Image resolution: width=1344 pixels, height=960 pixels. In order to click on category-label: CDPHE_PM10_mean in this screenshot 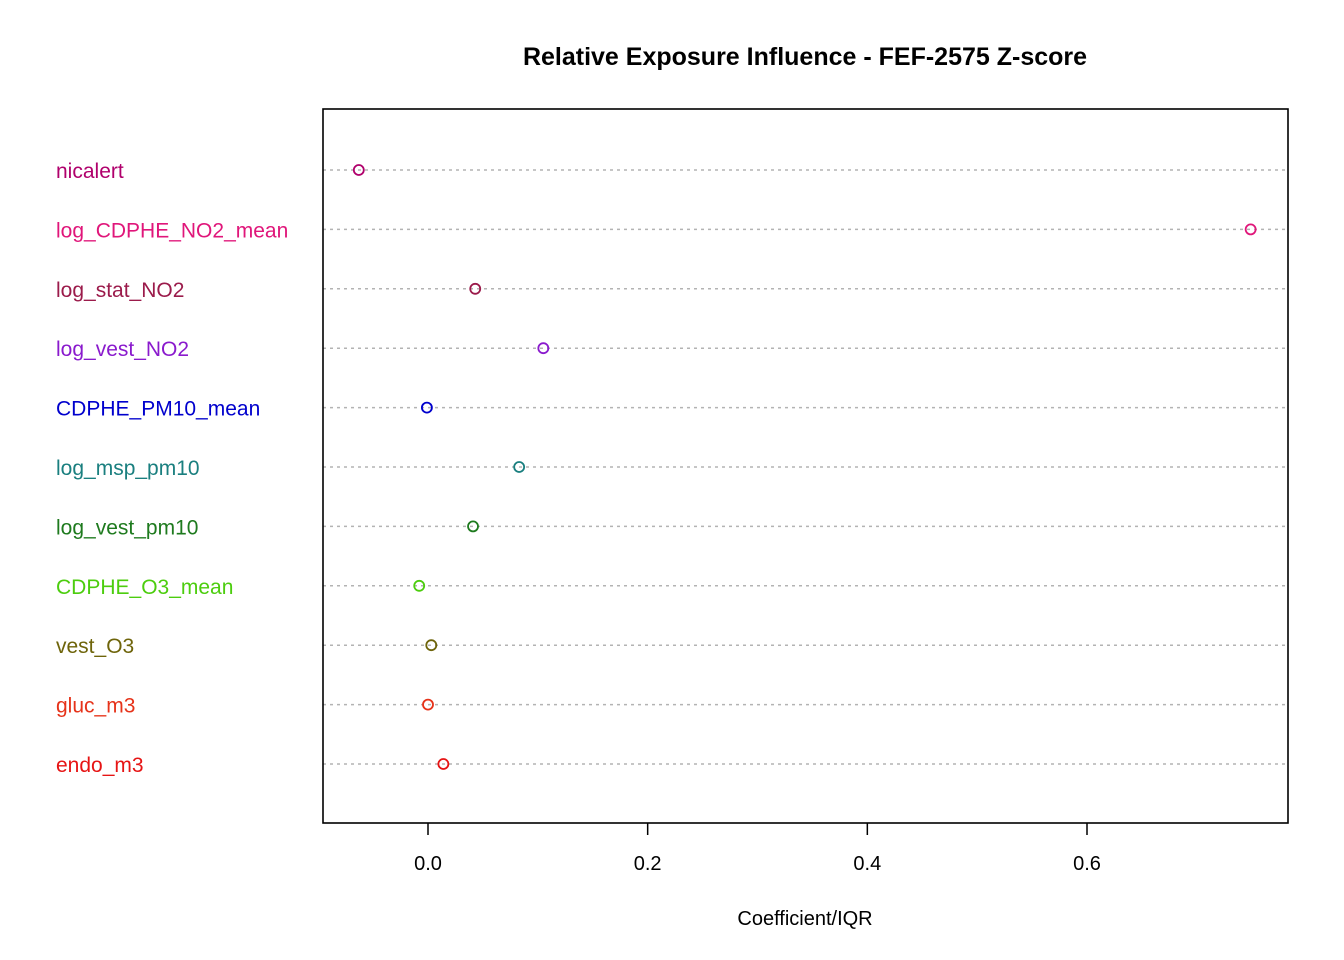, I will do `click(158, 409)`.